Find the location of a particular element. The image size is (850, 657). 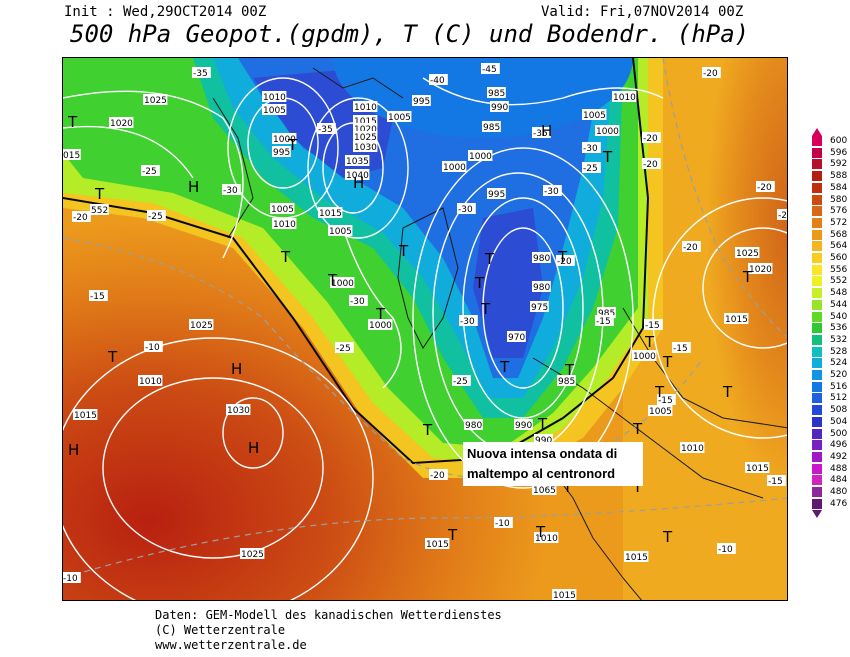

isotherm-label: -35 is located at coordinates (200, 74).